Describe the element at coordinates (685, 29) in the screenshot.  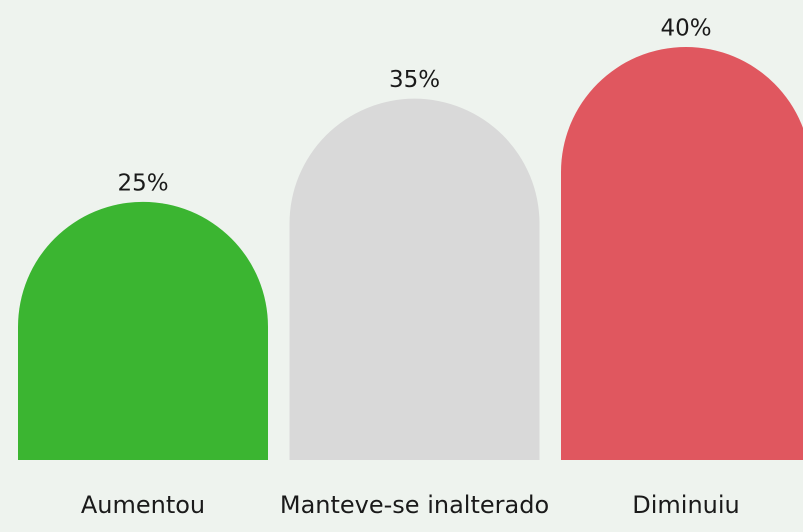
I see `value-label: 40%` at that location.